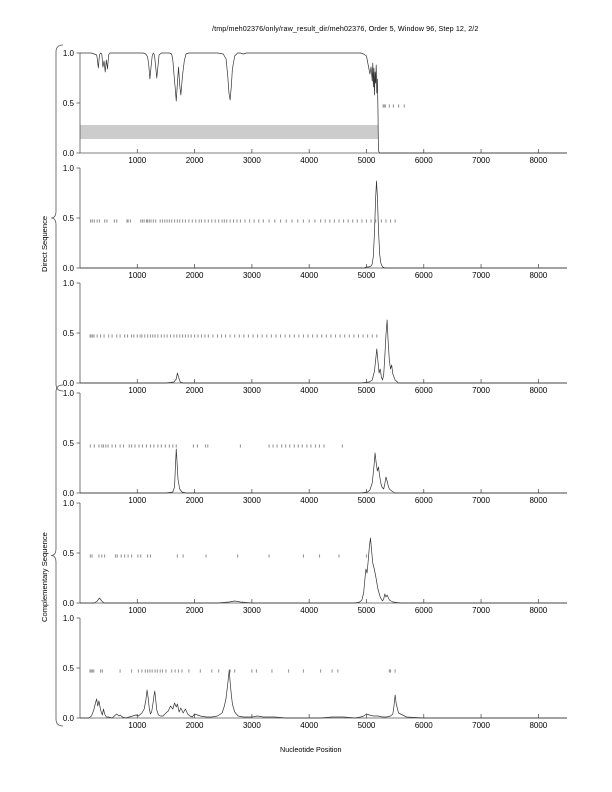 The height and width of the screenshot is (792, 612). What do you see at coordinates (311, 749) in the screenshot?
I see `x-axis-label: Nucleotide Position` at bounding box center [311, 749].